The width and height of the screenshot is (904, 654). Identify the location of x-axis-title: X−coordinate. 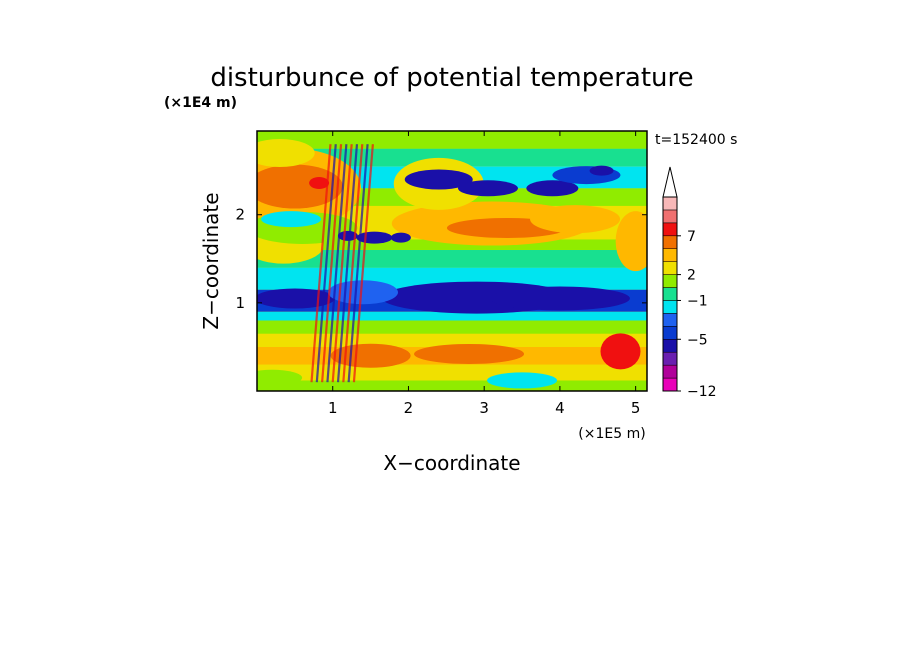
(451, 463).